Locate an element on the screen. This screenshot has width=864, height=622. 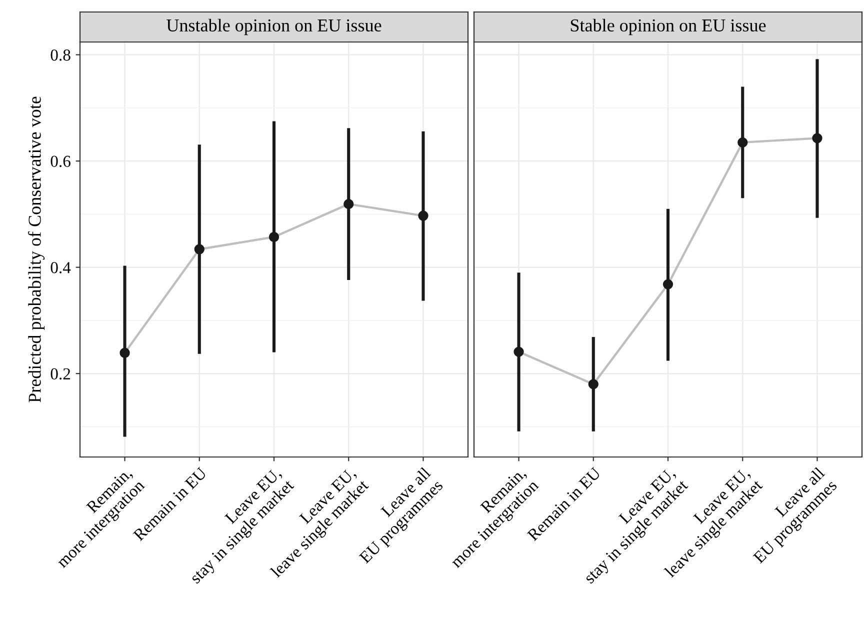
y-tick-label: 0.6 is located at coordinates (60, 162).